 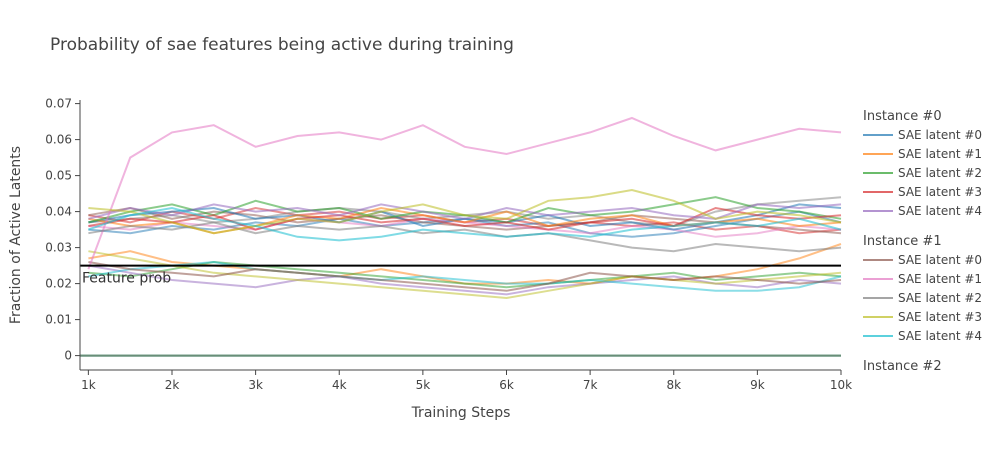 I want to click on y-tick-label: 0.04, so click(x=58, y=212).